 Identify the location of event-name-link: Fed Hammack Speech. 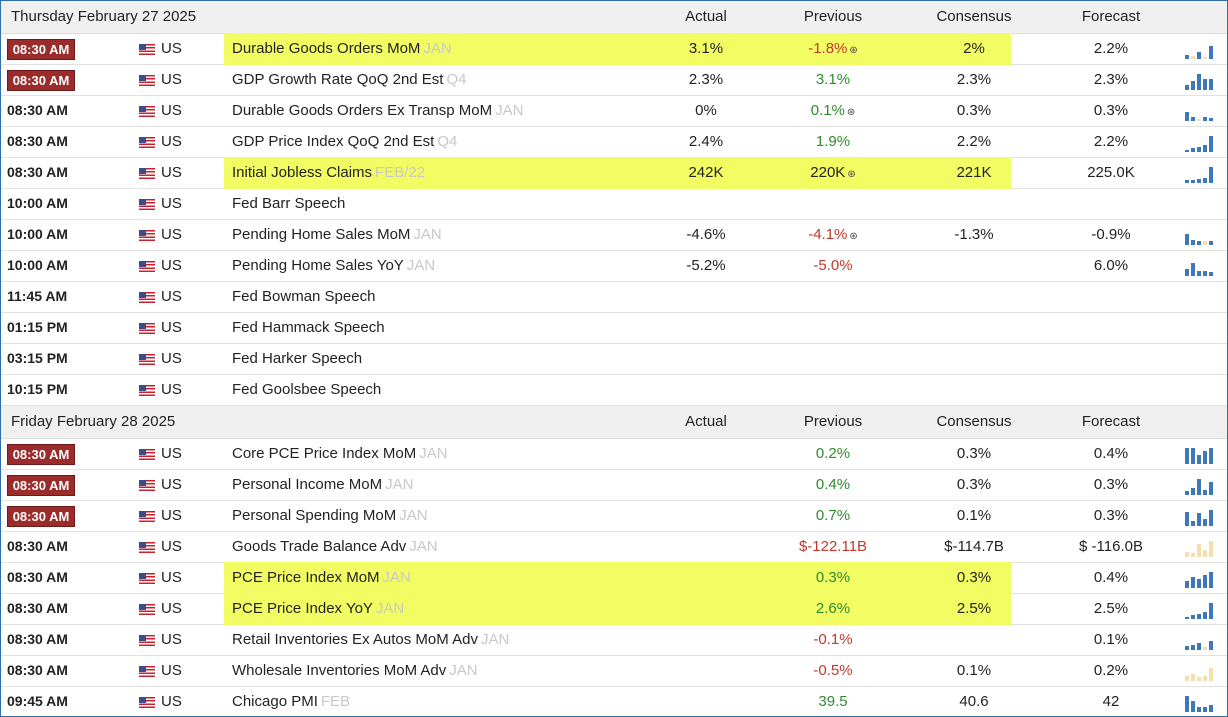
(308, 327).